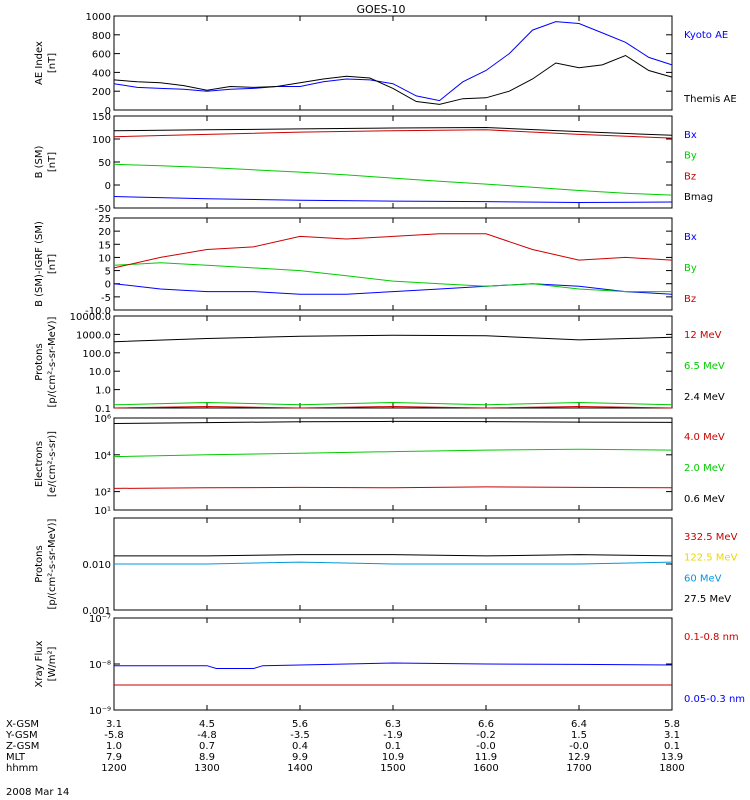 This screenshot has height=800, width=750. Describe the element at coordinates (39, 663) in the screenshot. I see `y-axis-label: Xray Flux` at that location.